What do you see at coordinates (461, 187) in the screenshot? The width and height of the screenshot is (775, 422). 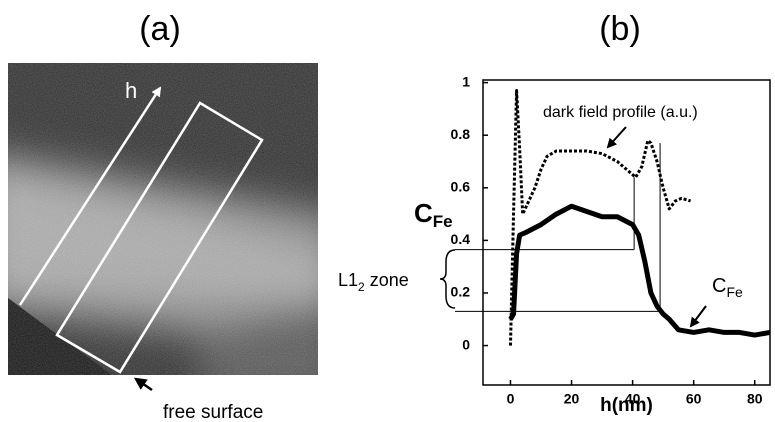 I see `y-tick-label: 0.6` at bounding box center [461, 187].